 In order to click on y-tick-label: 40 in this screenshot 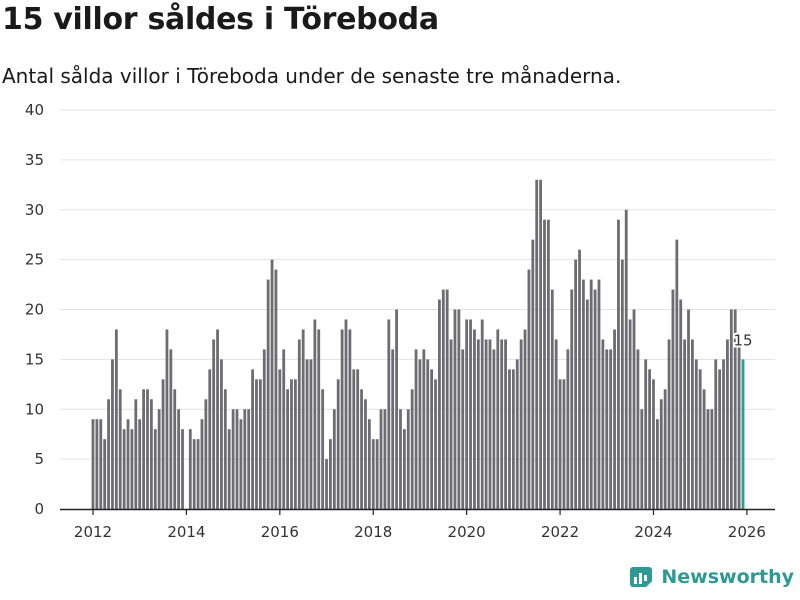, I will do `click(34, 110)`.